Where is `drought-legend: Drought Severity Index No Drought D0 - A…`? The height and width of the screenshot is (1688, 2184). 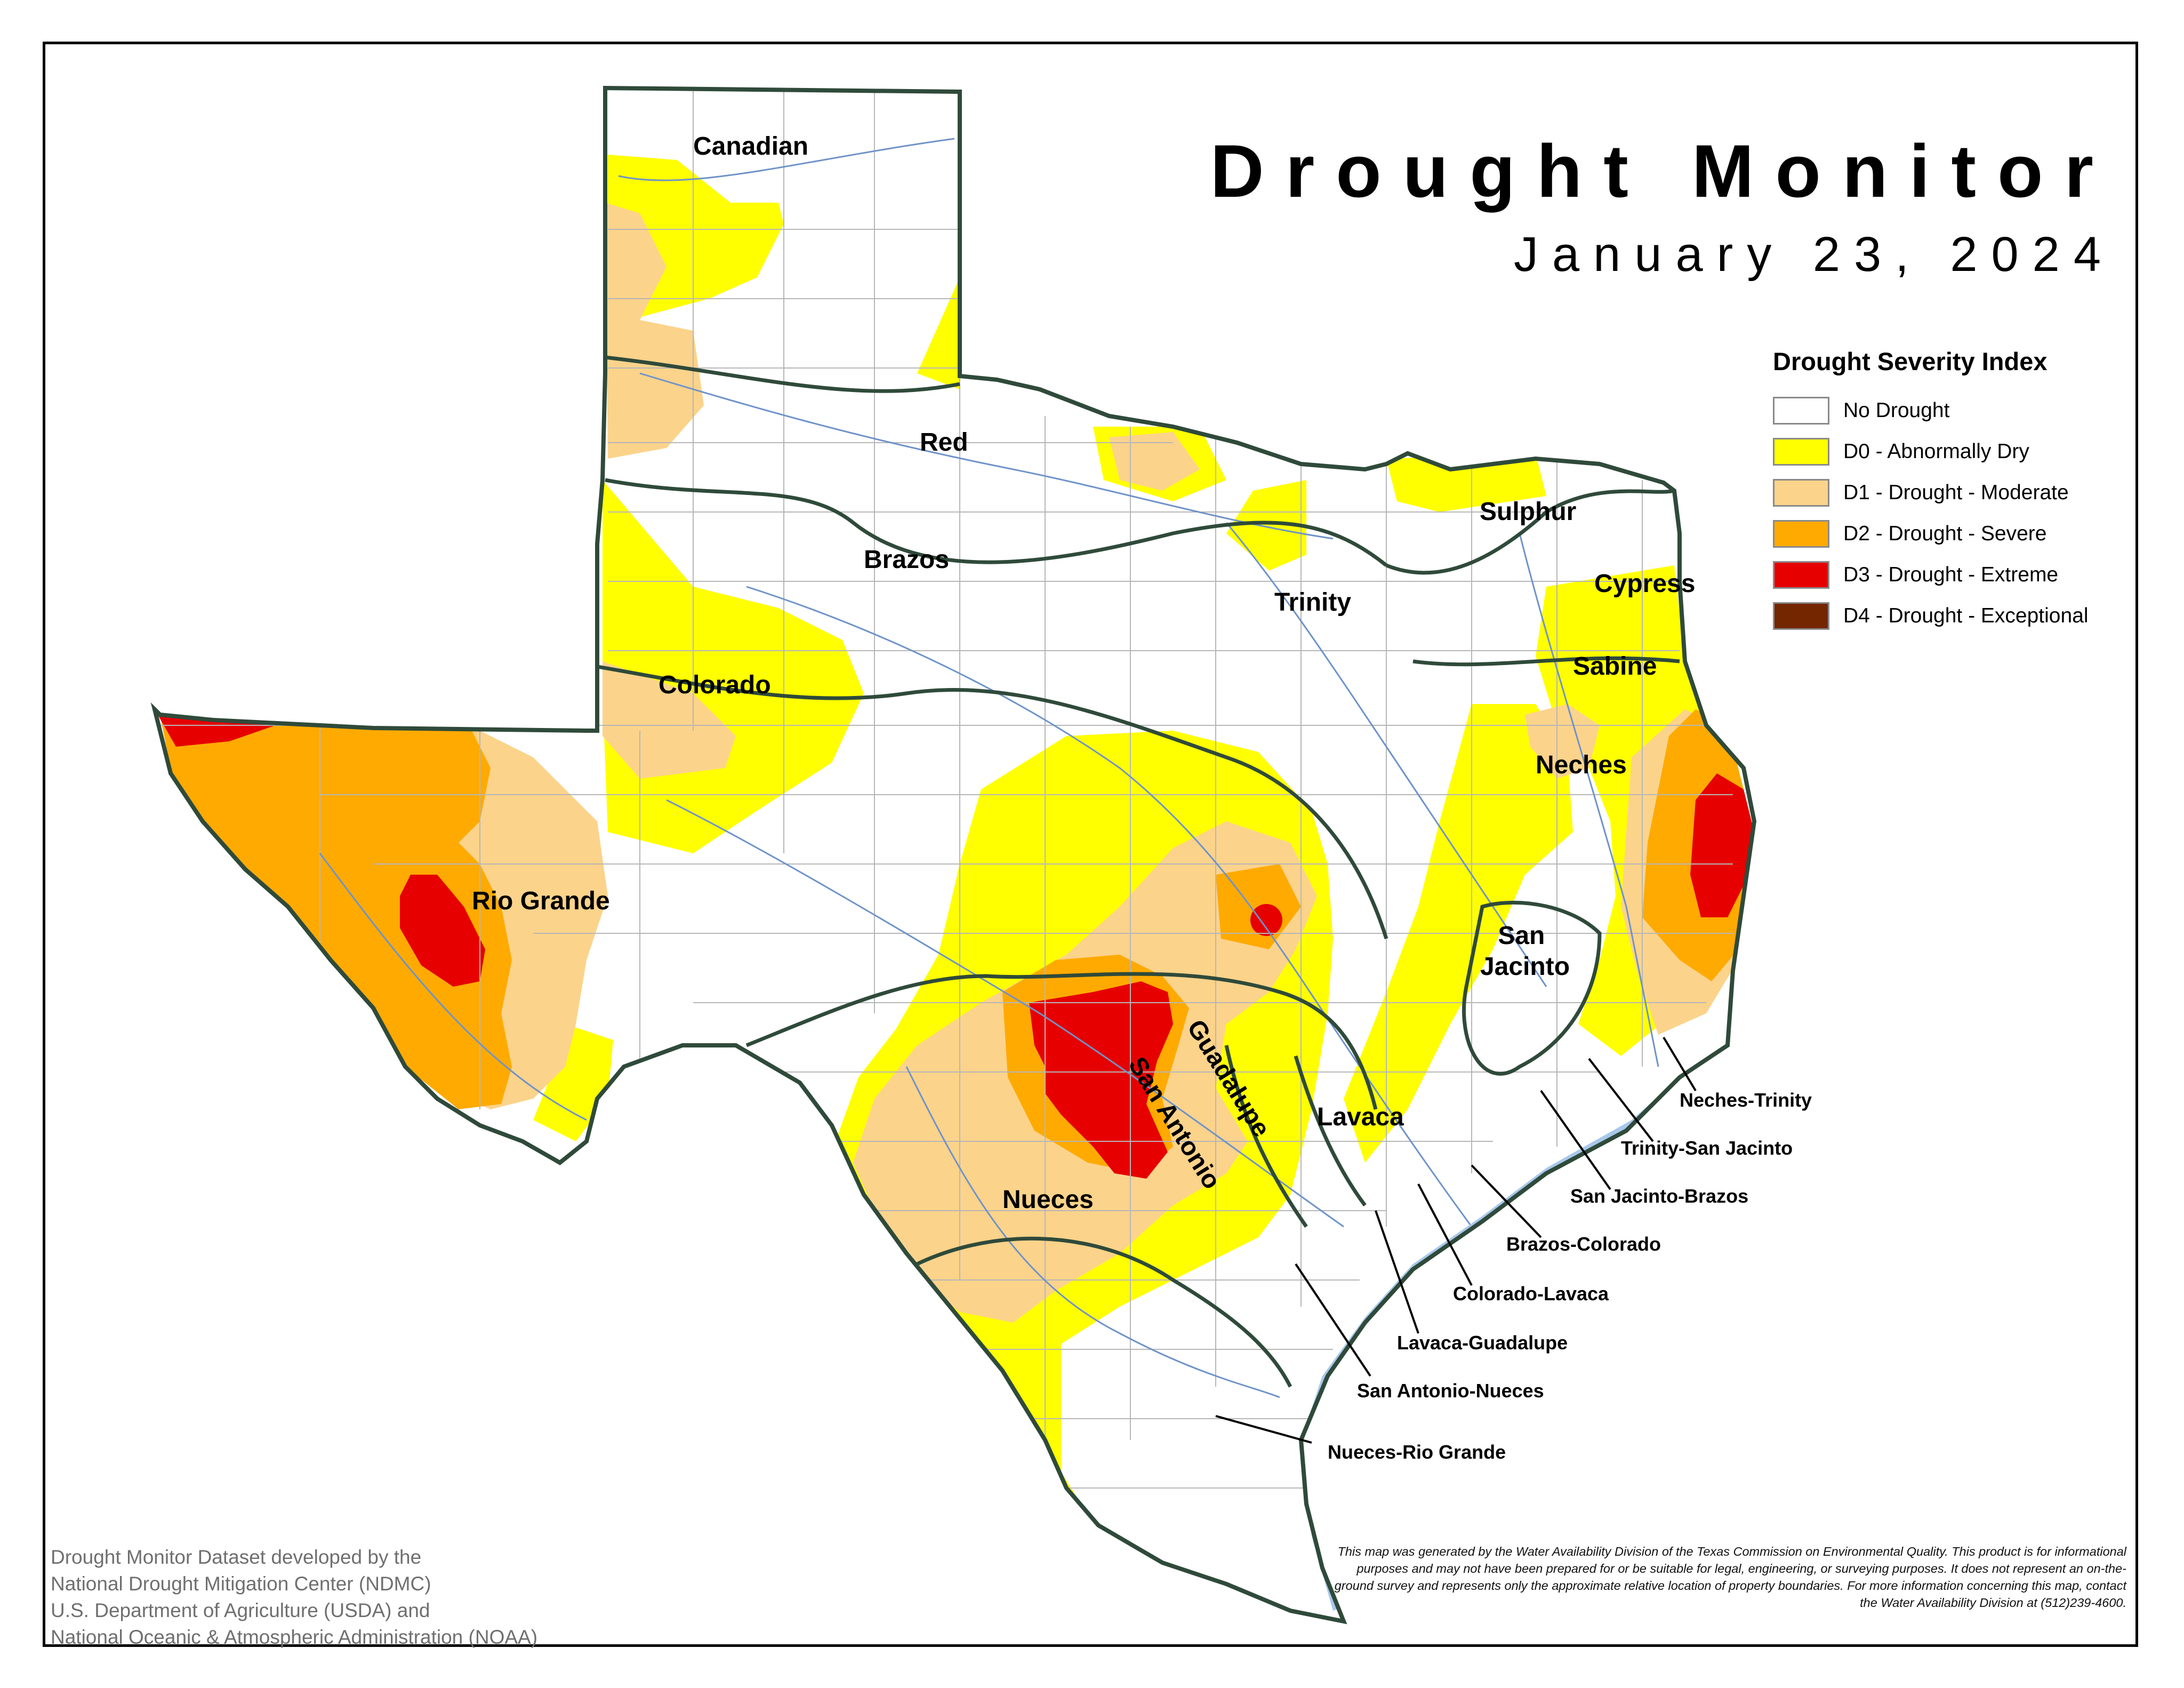 drought-legend: Drought Severity Index No Drought D0 - A… is located at coordinates (1959, 491).